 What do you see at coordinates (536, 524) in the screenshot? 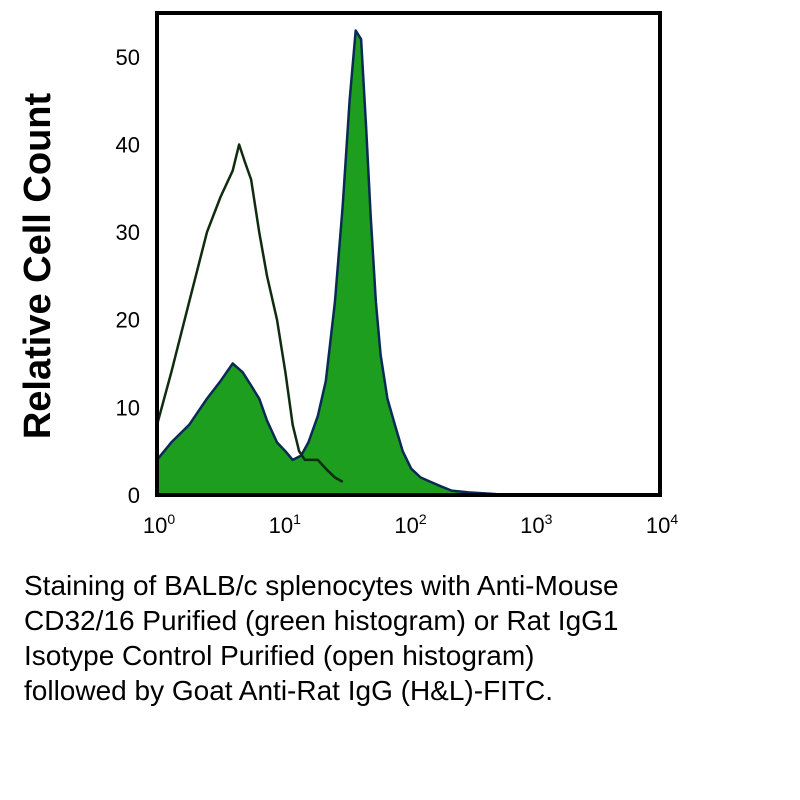
I see `x-tick-label: 10³` at bounding box center [536, 524].